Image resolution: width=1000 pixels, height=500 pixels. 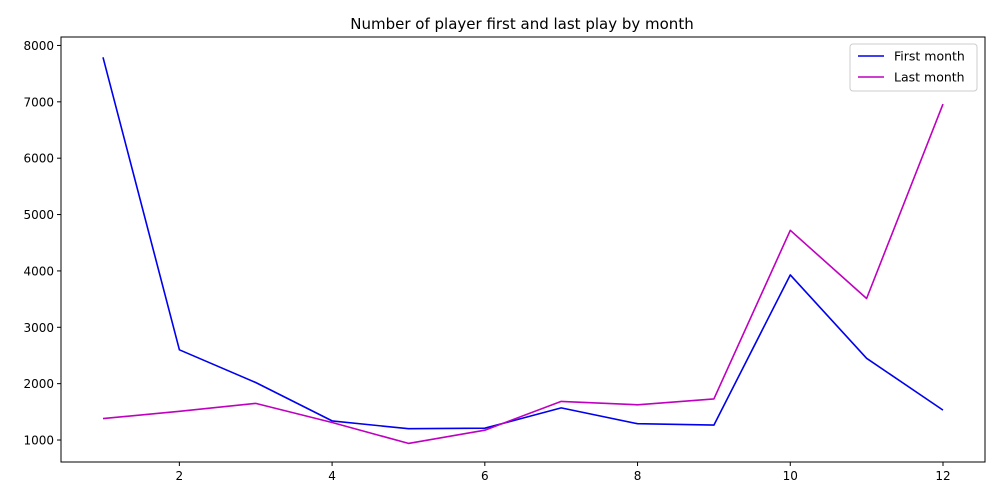 I want to click on x-tick-label: 8, so click(x=638, y=476).